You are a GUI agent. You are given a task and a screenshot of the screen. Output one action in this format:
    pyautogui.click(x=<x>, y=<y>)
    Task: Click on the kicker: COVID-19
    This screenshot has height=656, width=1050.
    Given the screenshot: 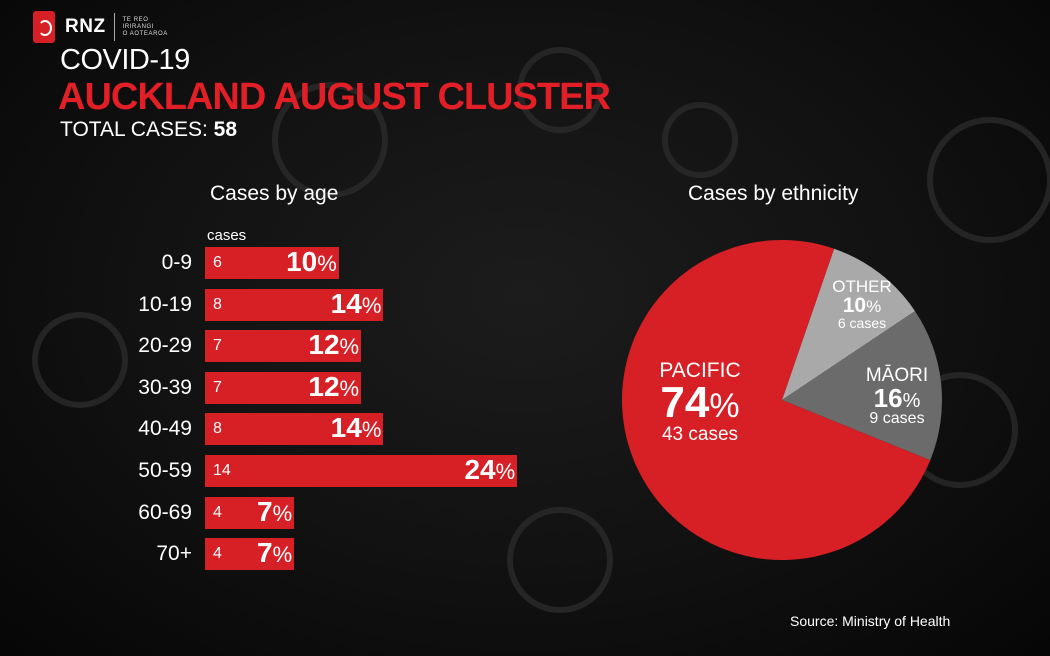 What is the action you would take?
    pyautogui.click(x=125, y=60)
    